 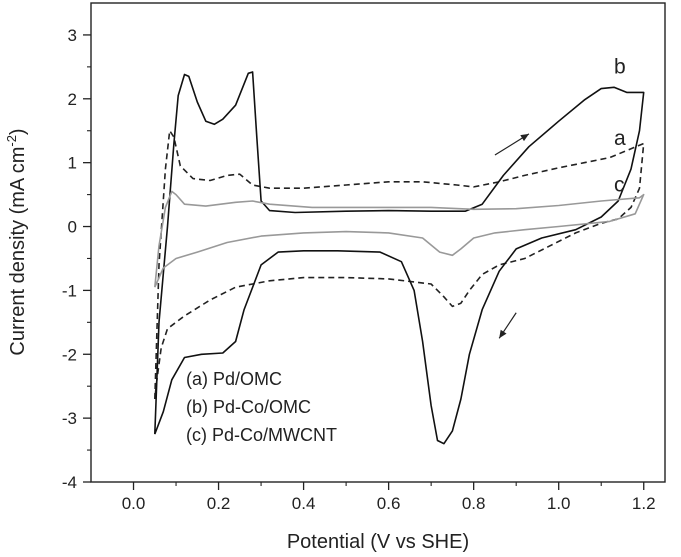 I want to click on y-axis-title-close: ), so click(x=18, y=131).